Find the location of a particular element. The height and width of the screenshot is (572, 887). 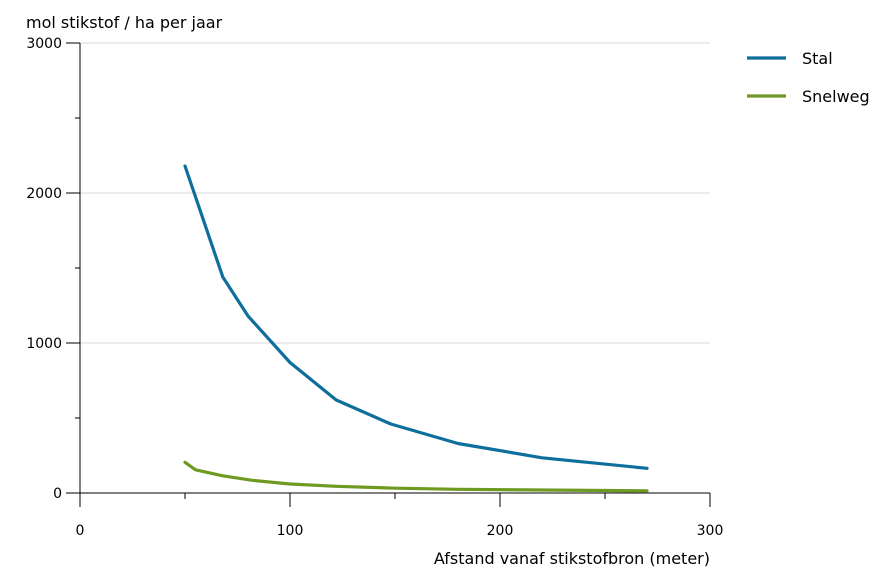

y-axis-title: mol stikstof / ha per jaar is located at coordinates (124, 22).